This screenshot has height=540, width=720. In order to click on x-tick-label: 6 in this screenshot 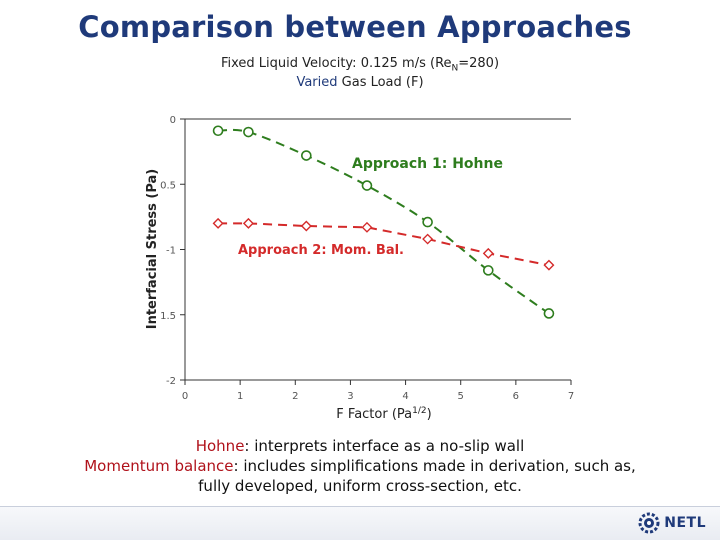, I will do `click(516, 396)`.